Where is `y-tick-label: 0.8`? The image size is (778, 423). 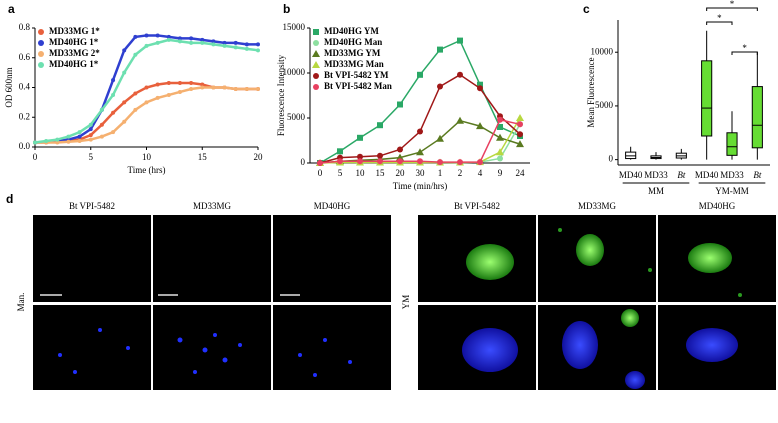
y-tick-label: 0.8 is located at coordinates (25, 27).